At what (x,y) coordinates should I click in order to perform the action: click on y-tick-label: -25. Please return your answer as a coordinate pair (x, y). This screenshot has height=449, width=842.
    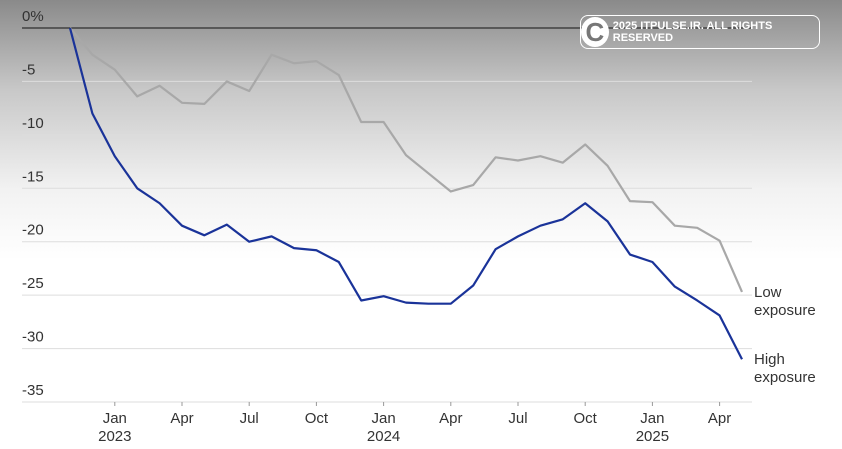
    Looking at the image, I should click on (33, 283).